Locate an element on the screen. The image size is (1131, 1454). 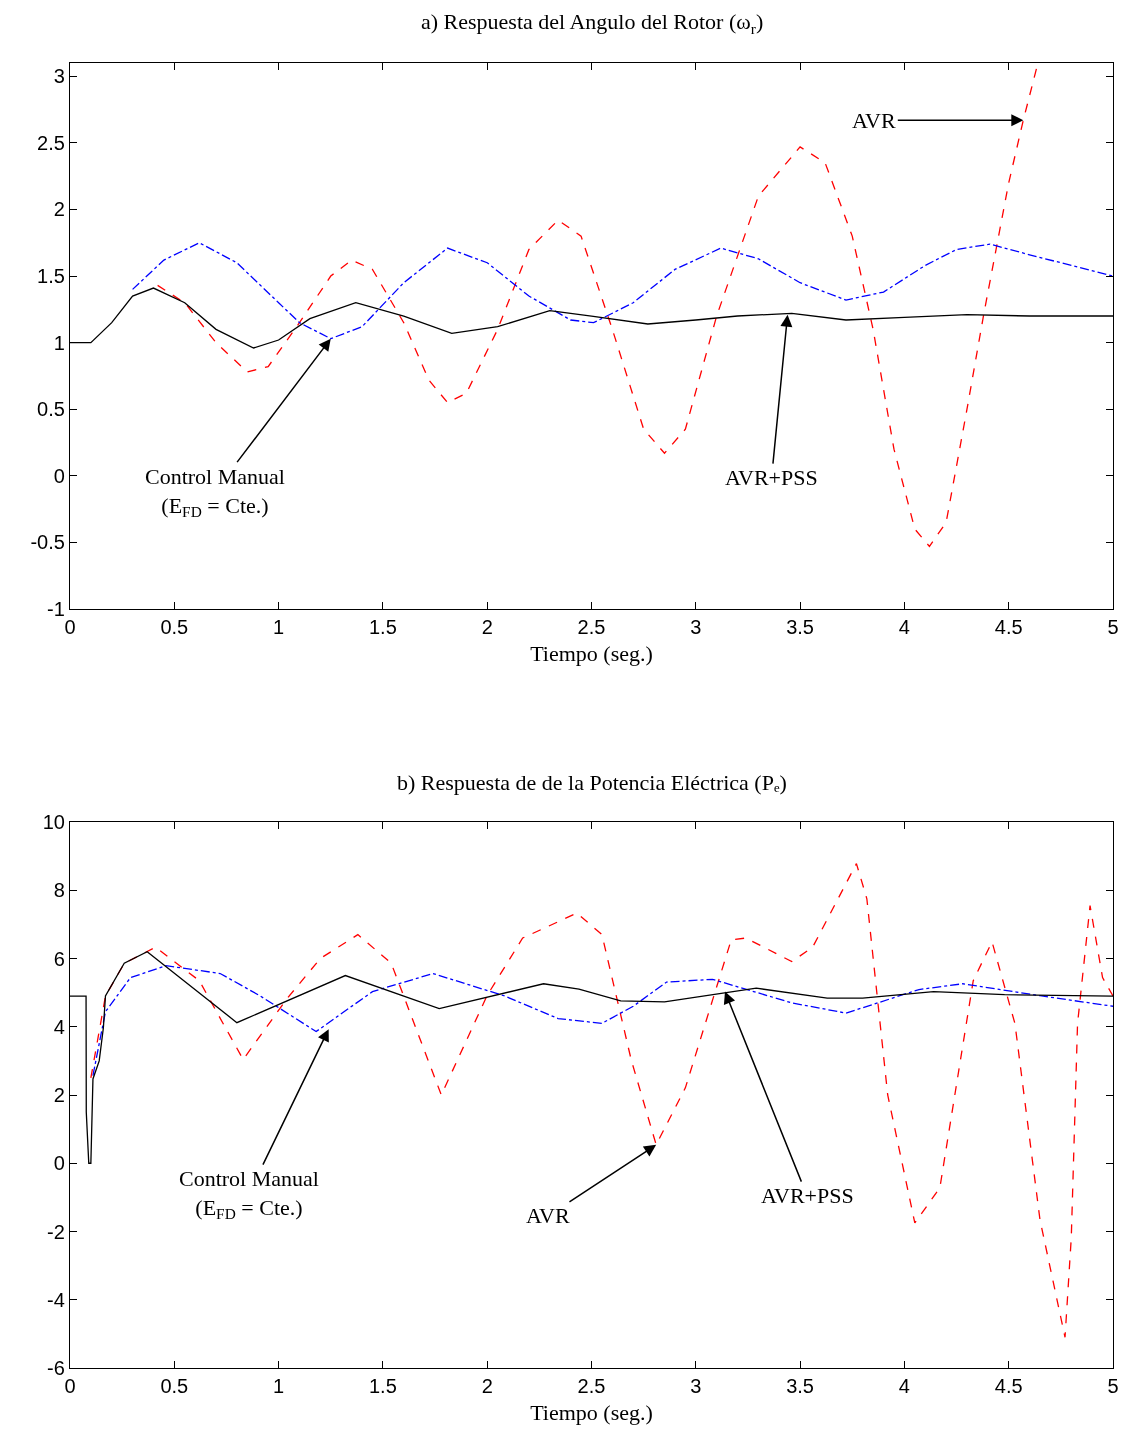
y-tick-label: 1.5 is located at coordinates (51, 276).